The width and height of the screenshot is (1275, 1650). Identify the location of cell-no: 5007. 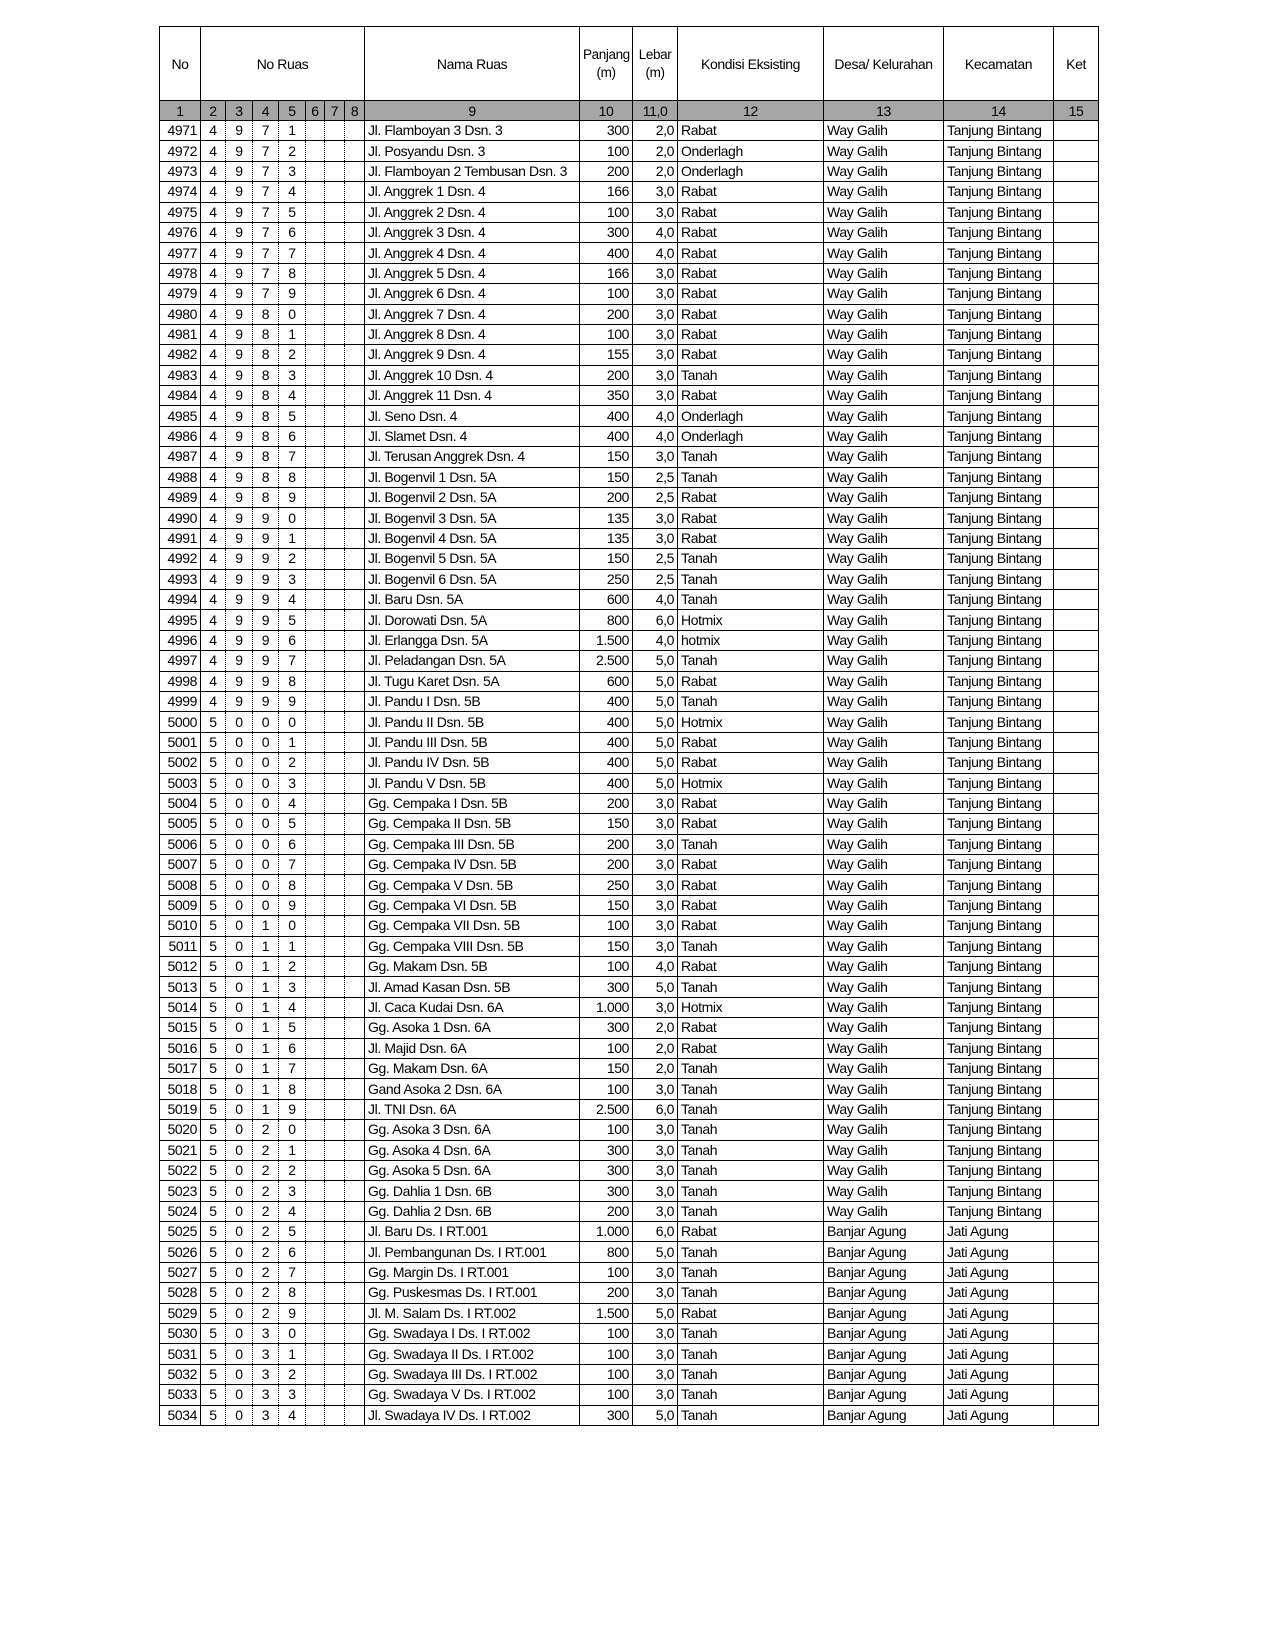
(180, 865).